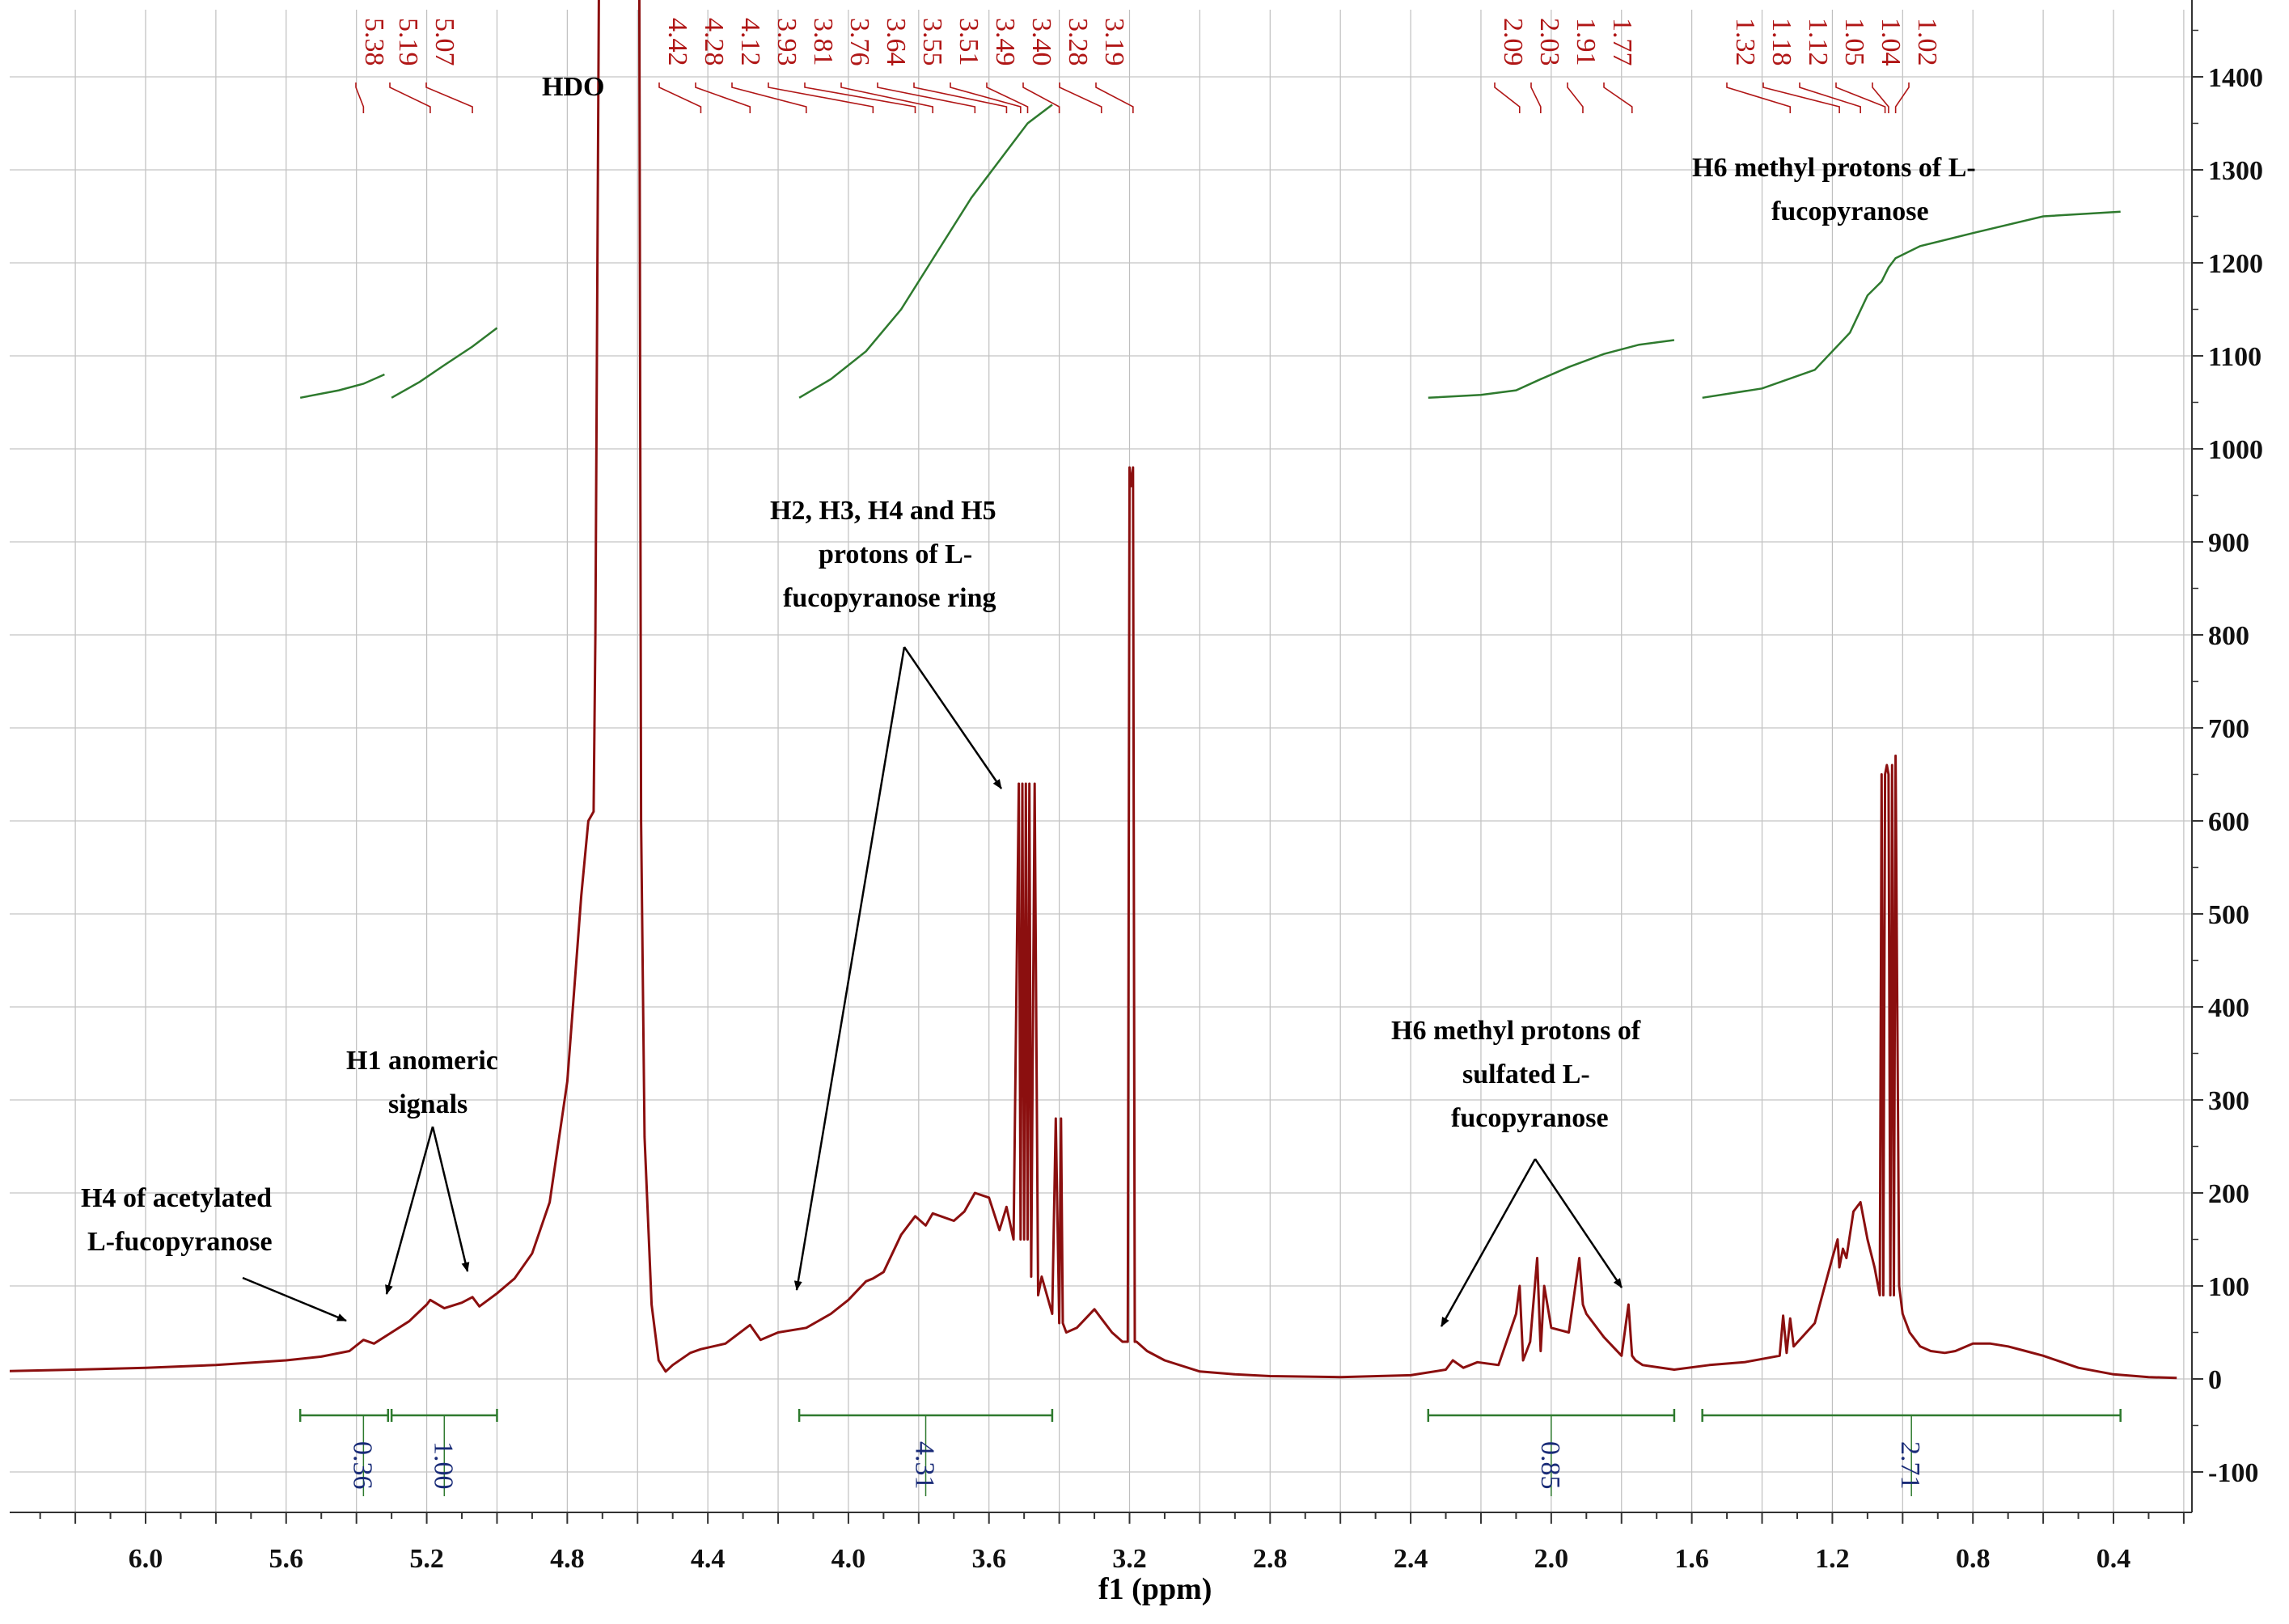  Describe the element at coordinates (1155, 1589) in the screenshot. I see `x-axis-title: f1 (ppm)` at that location.